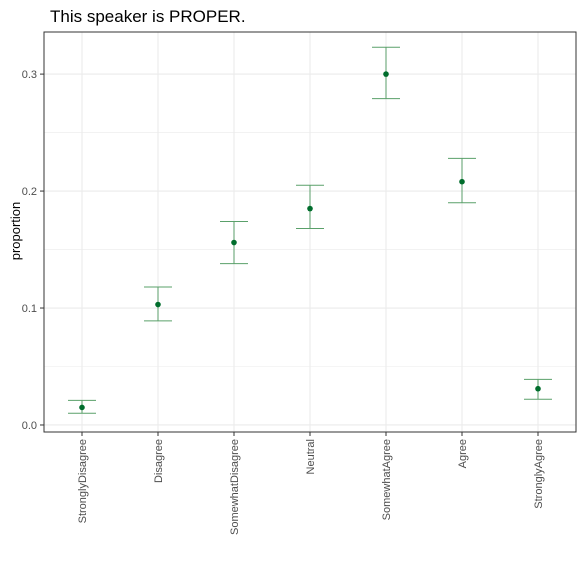 The height and width of the screenshot is (574, 584). Describe the element at coordinates (33, 250) in the screenshot. I see `y-axis-ticks: 0.0 0.1 0.2 0.3` at that location.